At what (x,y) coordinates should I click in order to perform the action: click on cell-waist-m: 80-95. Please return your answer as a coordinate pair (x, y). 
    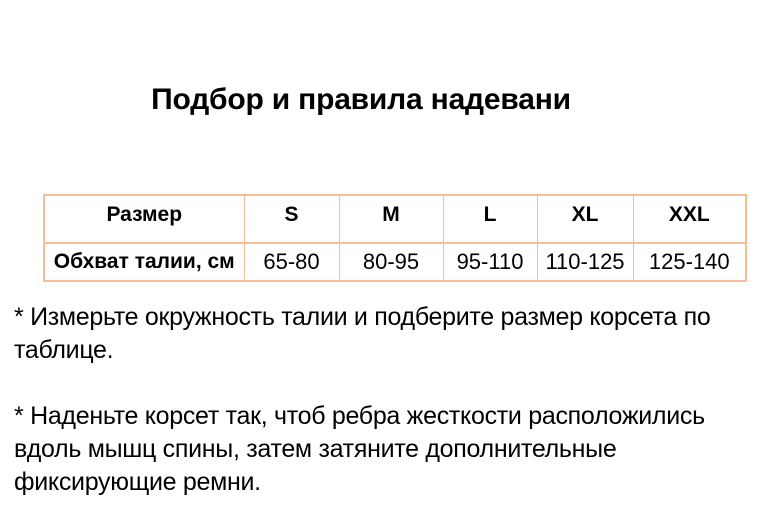
    Looking at the image, I should click on (391, 262).